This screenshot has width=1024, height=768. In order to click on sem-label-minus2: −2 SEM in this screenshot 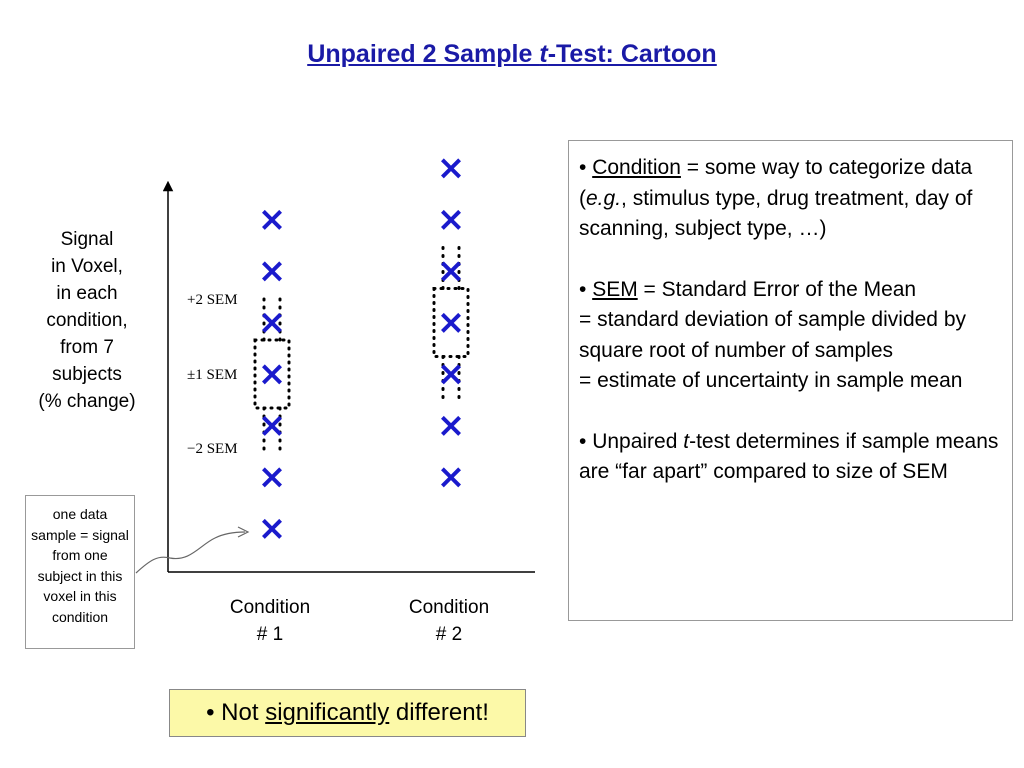, I will do `click(212, 449)`.